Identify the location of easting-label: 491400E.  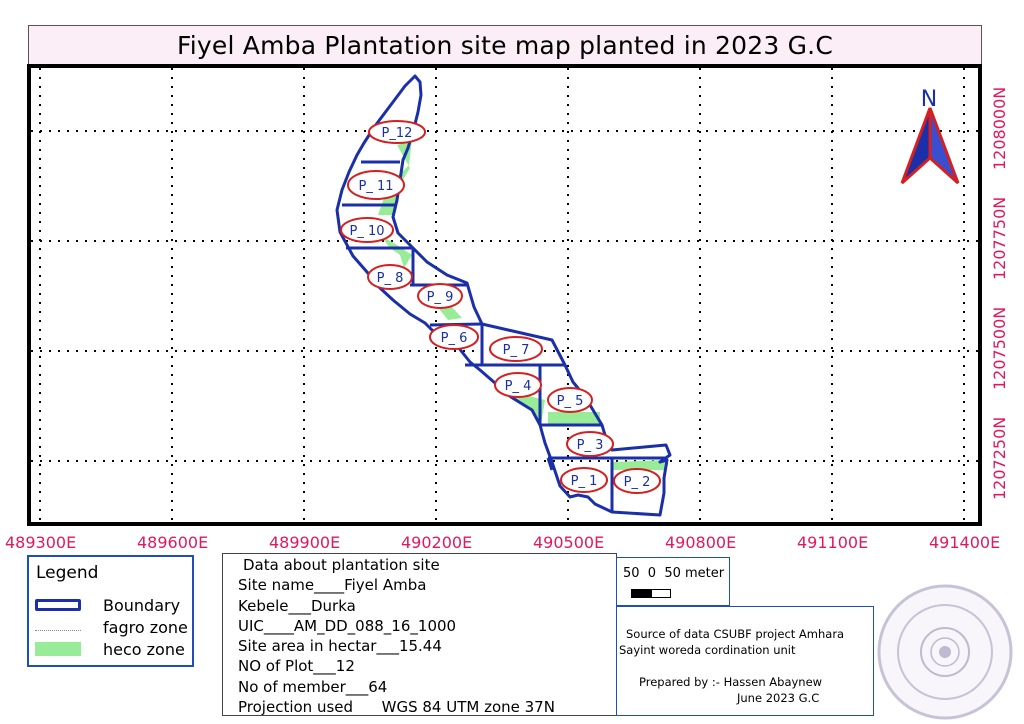
(965, 542).